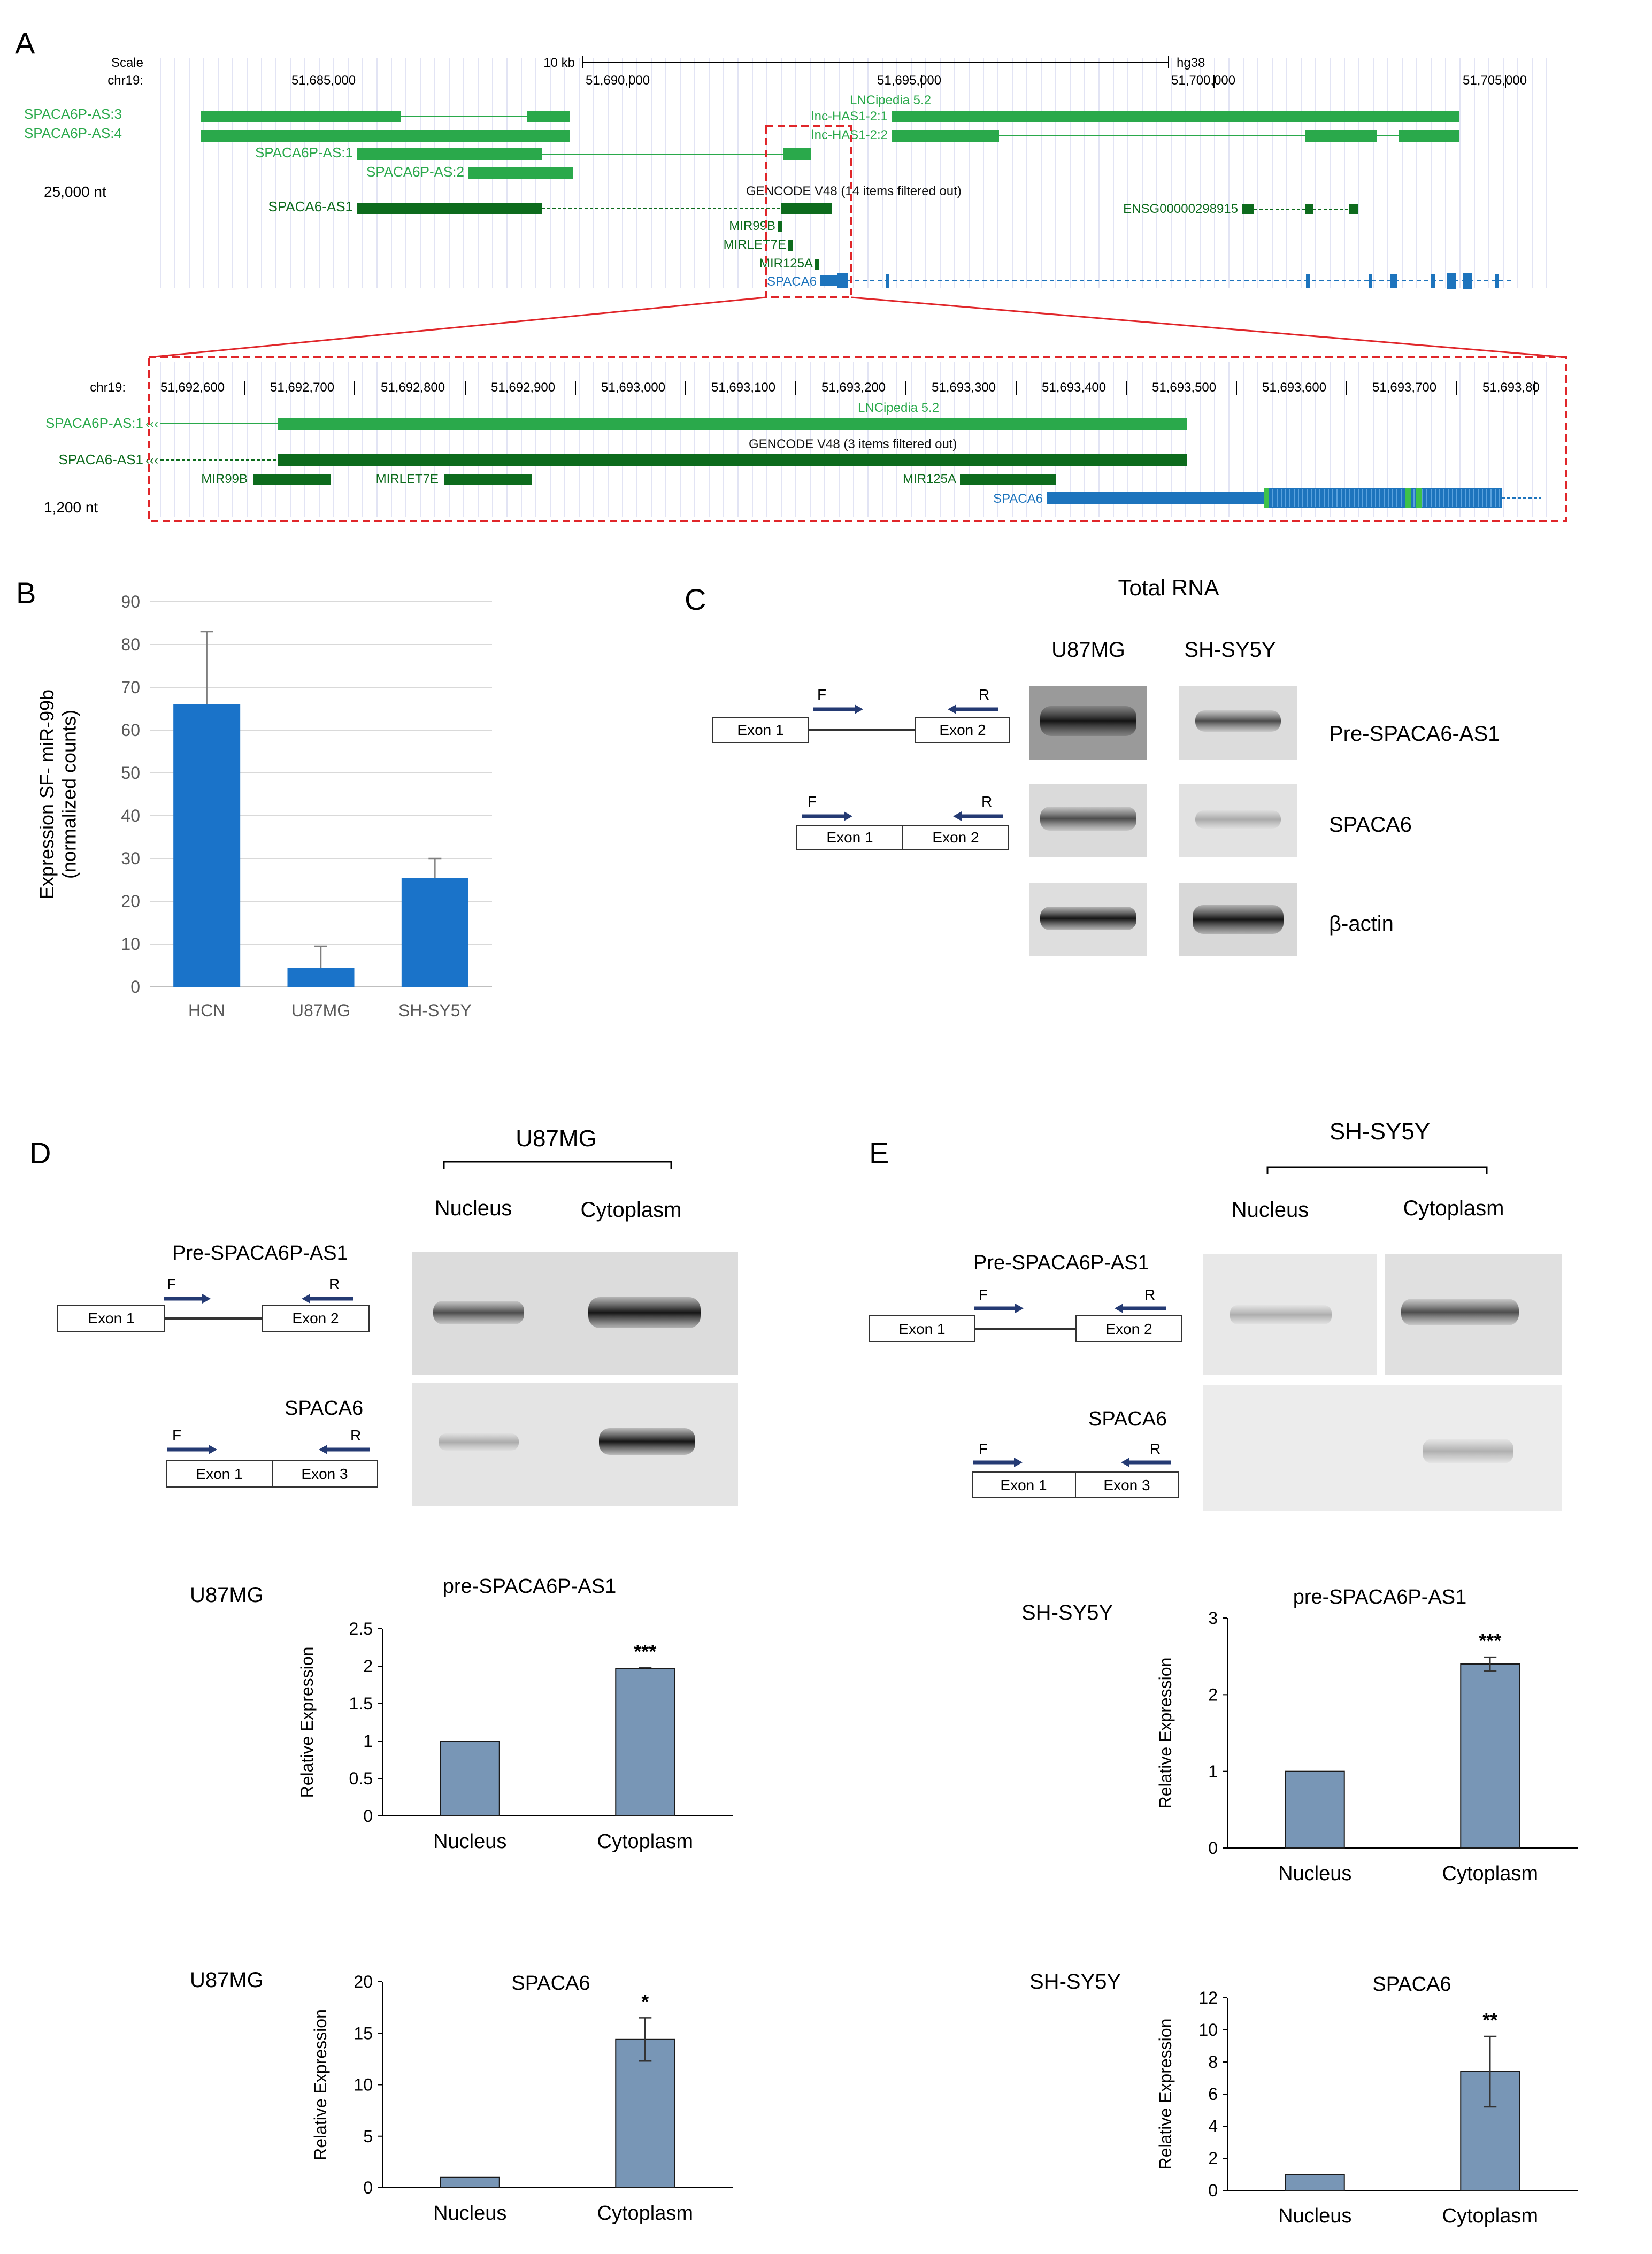  I want to click on y-tick-label: 70, so click(130, 687).